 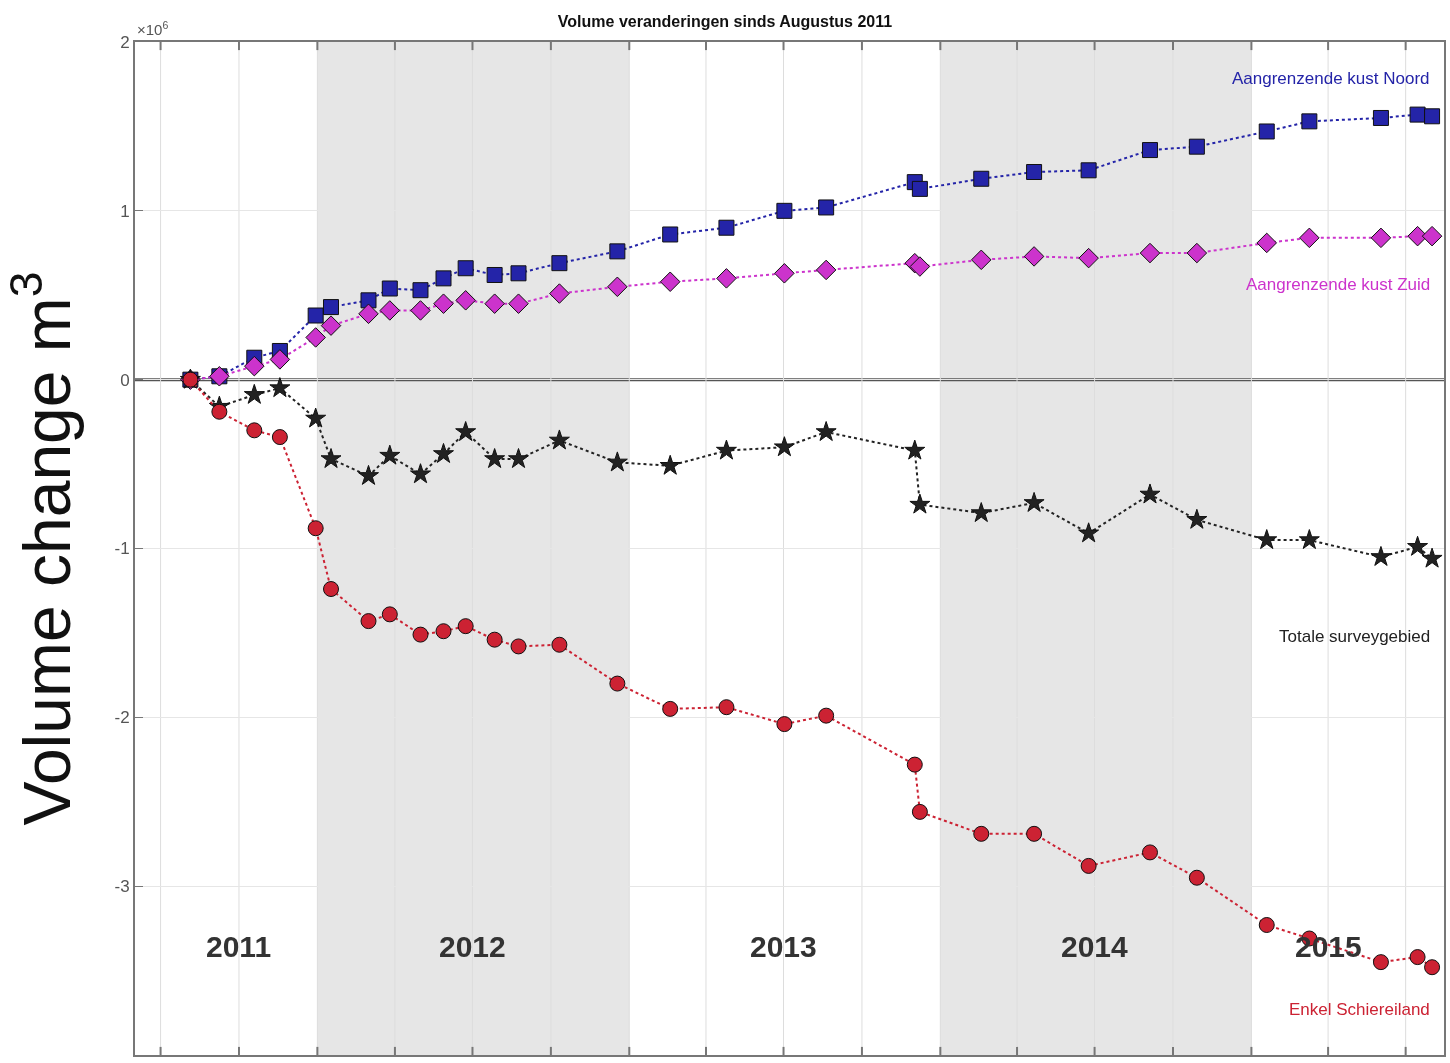 What do you see at coordinates (1355, 636) in the screenshot?
I see `text: Totale surveygebied` at bounding box center [1355, 636].